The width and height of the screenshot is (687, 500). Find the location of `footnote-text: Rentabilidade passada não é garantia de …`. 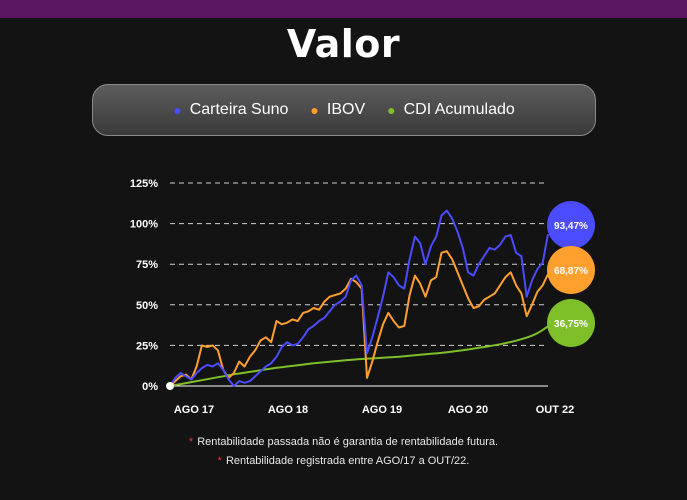

footnote-text: Rentabilidade passada não é garantia de … is located at coordinates (348, 442).